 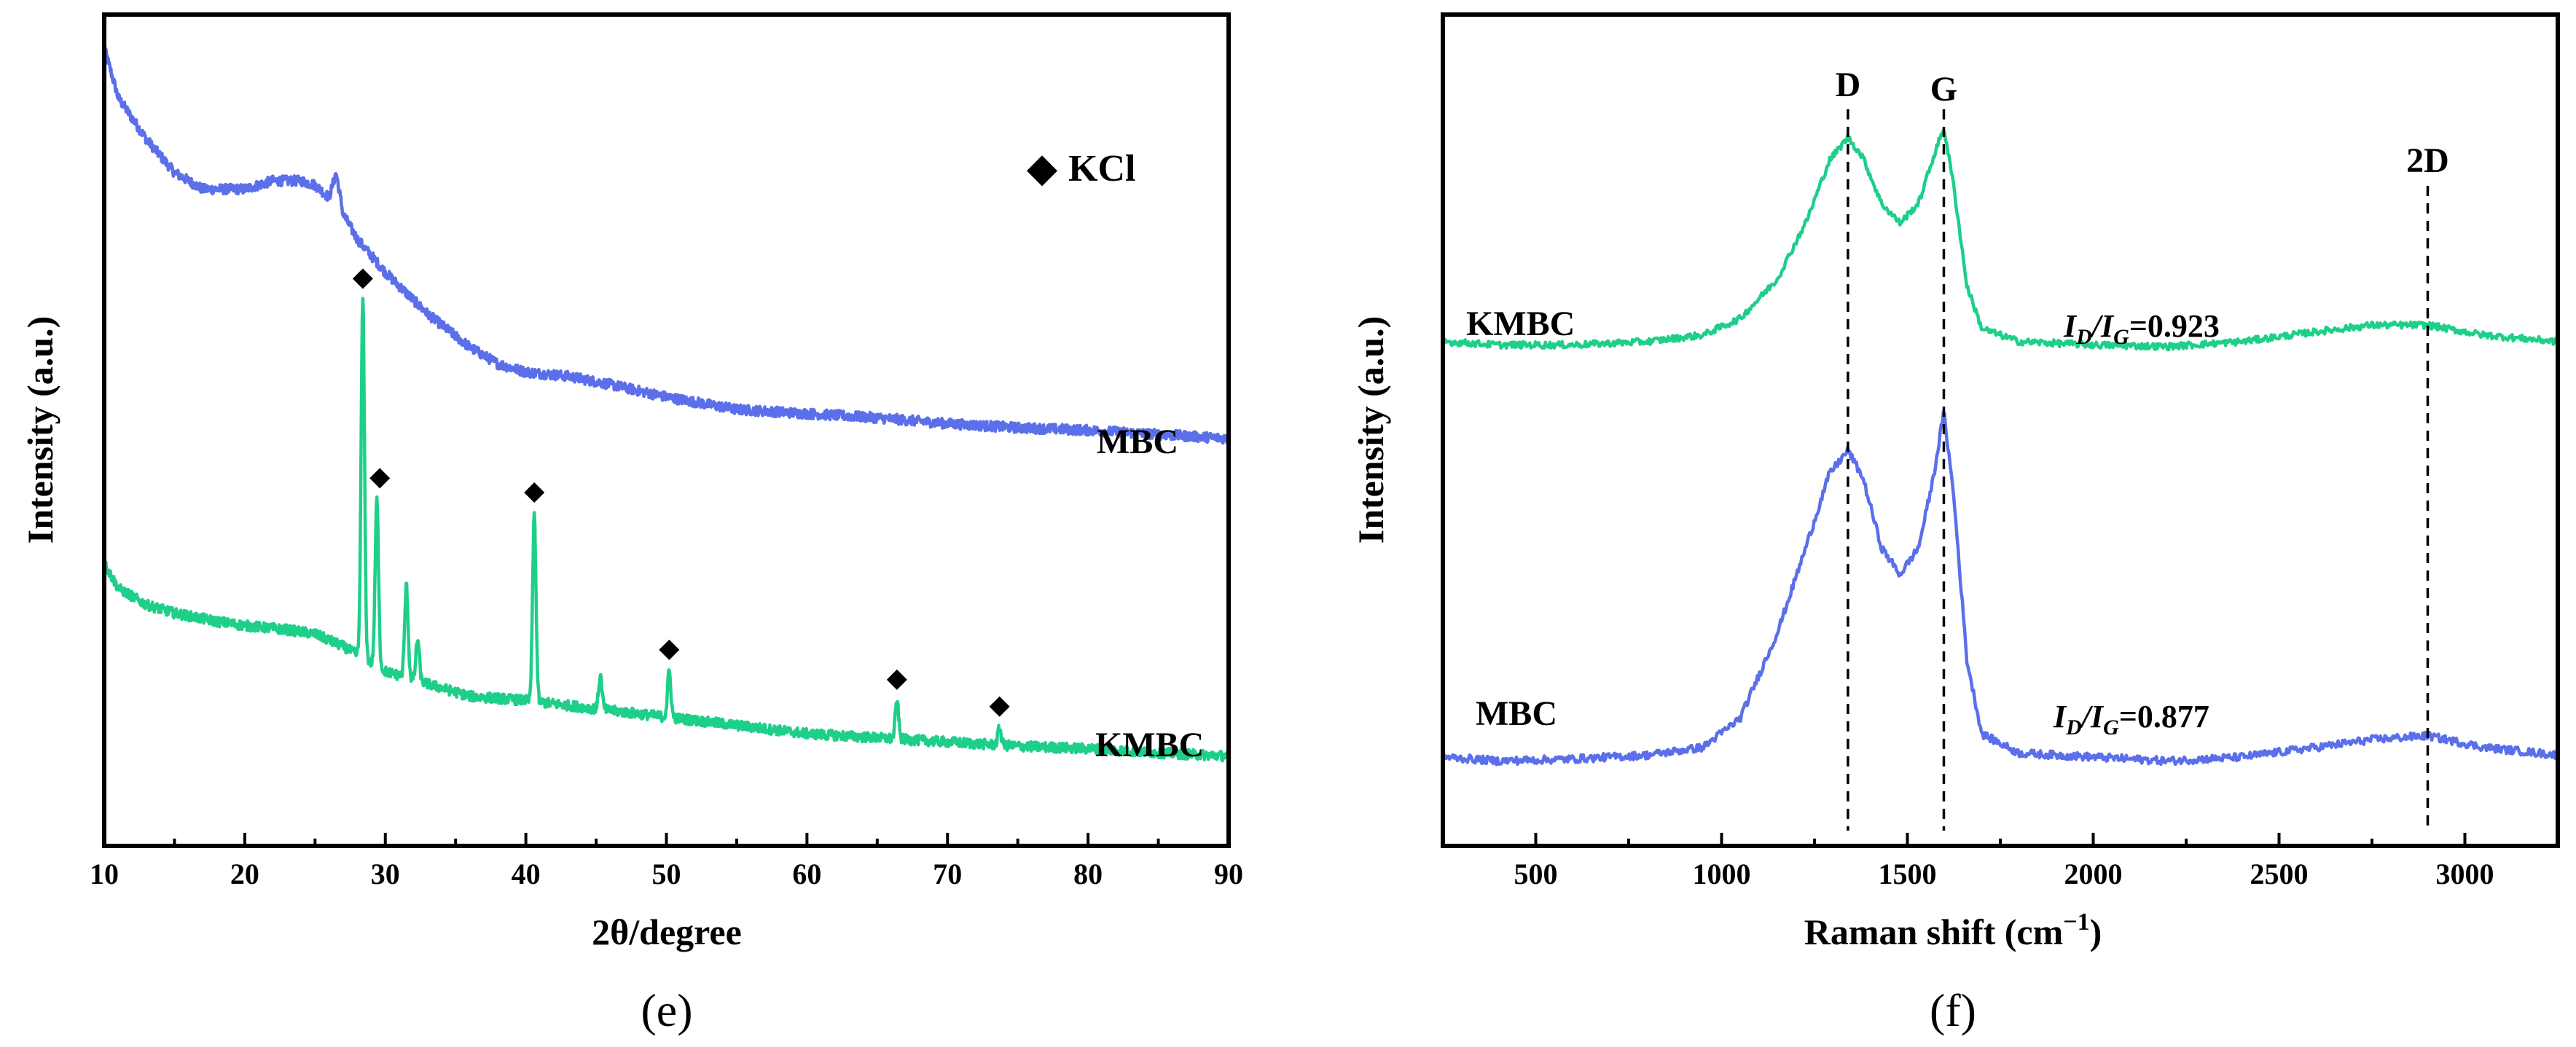 What do you see at coordinates (2427, 160) in the screenshot?
I see `f-band-label-2d: 2D` at bounding box center [2427, 160].